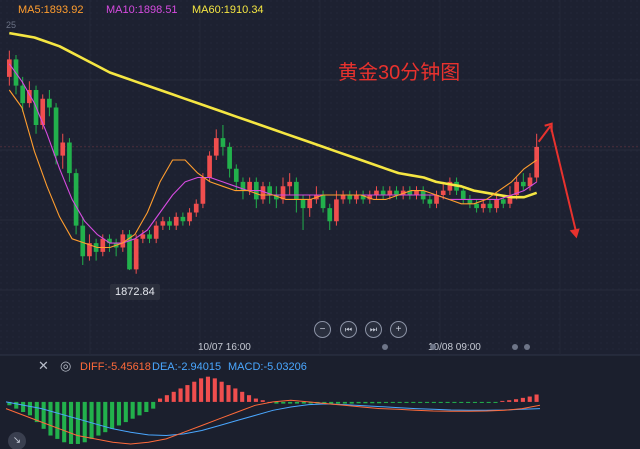 This screenshot has width=640, height=449. Describe the element at coordinates (228, 10) in the screenshot. I see `ma60-label: MA60:1910.34` at that location.